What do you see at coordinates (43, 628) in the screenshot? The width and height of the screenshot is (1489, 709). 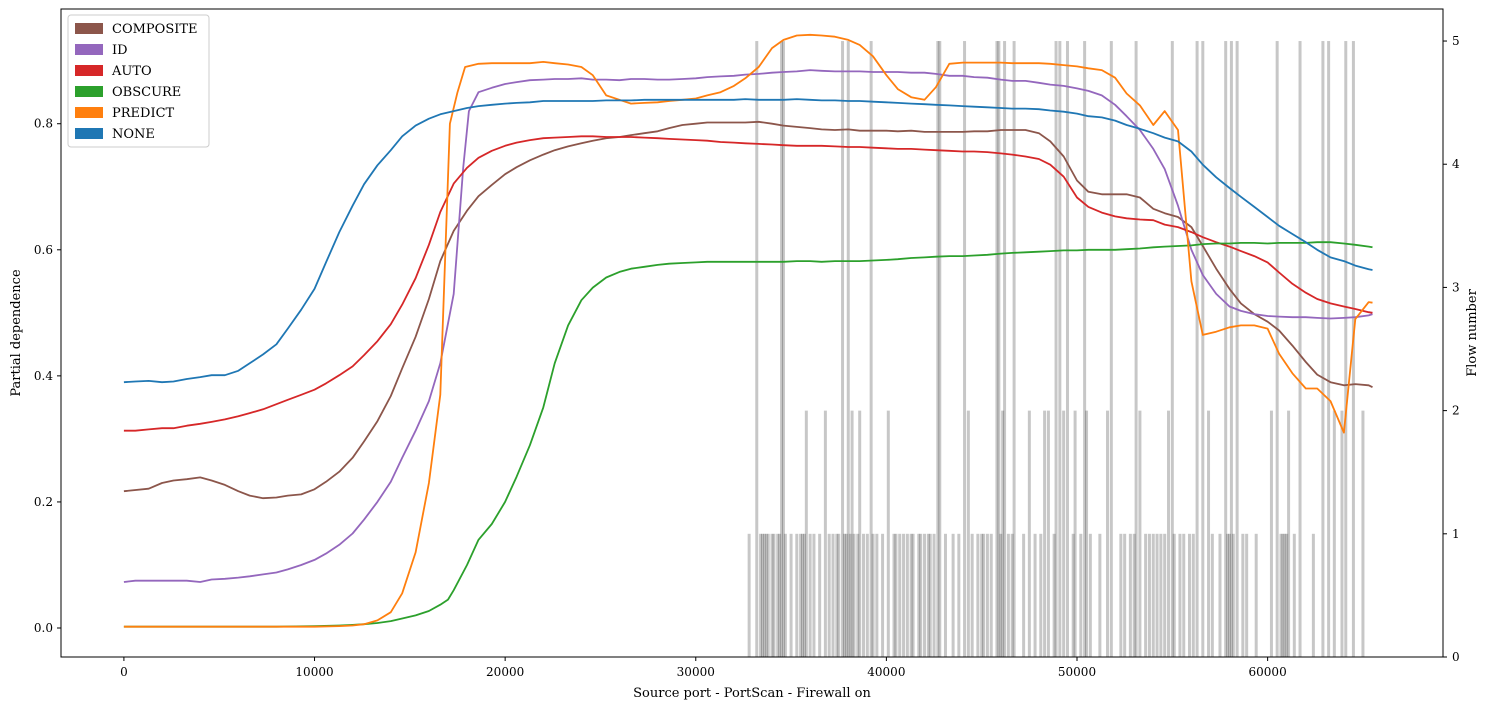 I see `y-tick-label: 0.0` at bounding box center [43, 628].